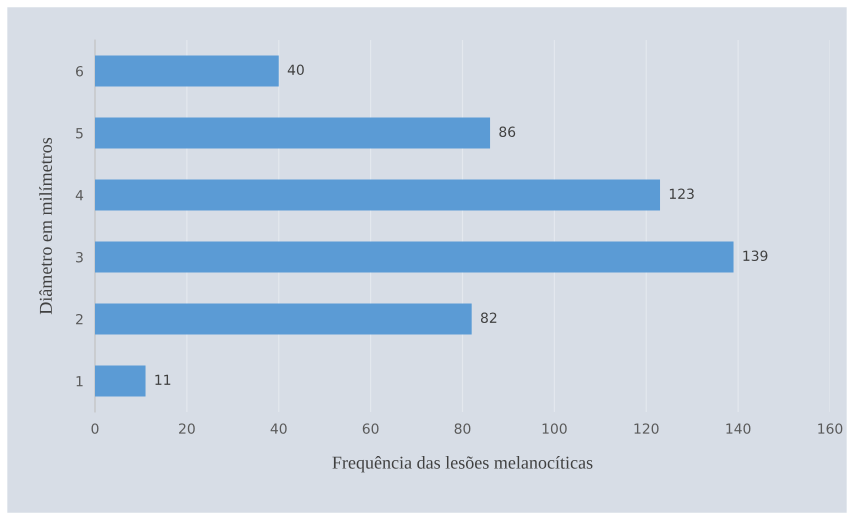  I want to click on data-label: 82, so click(488, 318).